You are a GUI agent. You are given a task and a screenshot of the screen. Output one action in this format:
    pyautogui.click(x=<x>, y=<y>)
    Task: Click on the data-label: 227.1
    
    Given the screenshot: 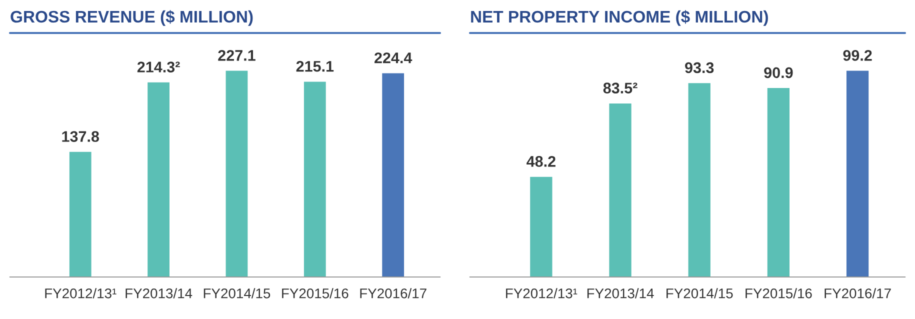 What is the action you would take?
    pyautogui.click(x=237, y=55)
    